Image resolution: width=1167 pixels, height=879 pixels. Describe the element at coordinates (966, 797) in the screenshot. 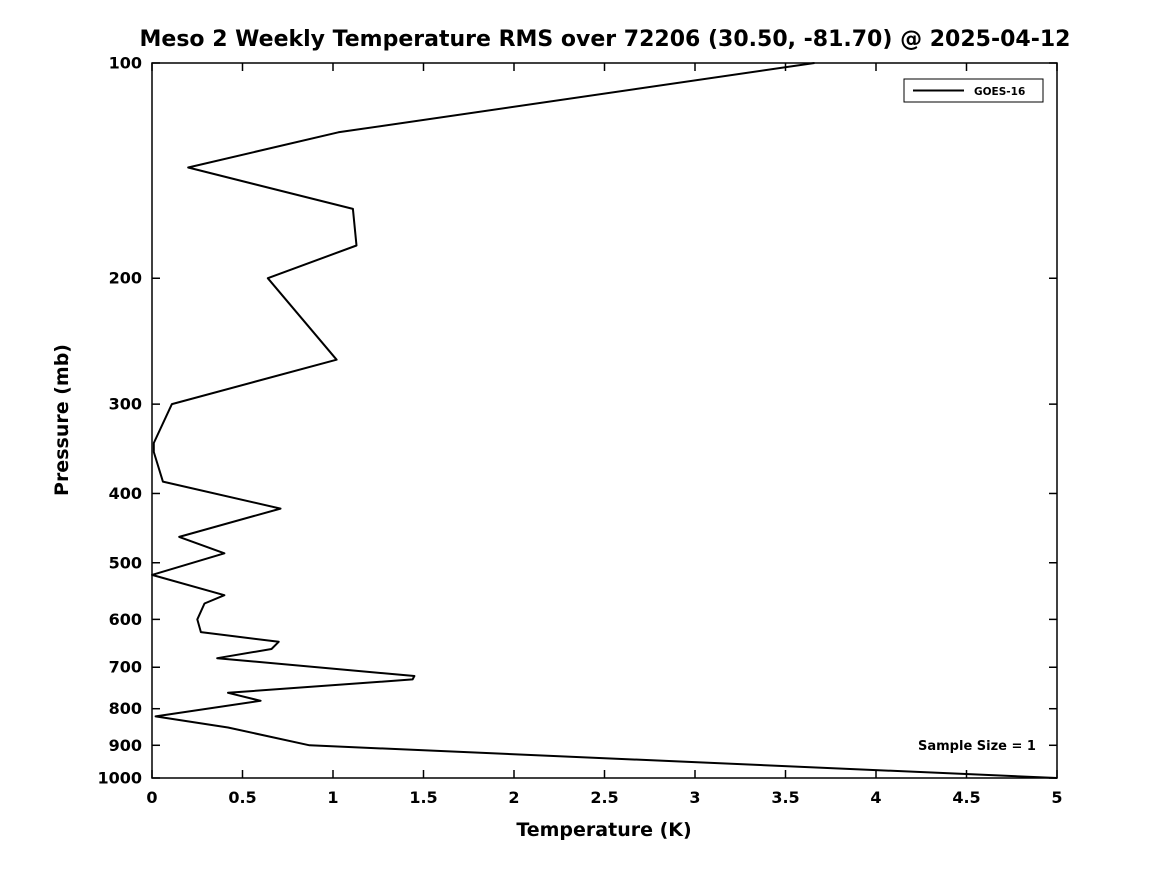

I see `x-tick-label: 4.5` at that location.